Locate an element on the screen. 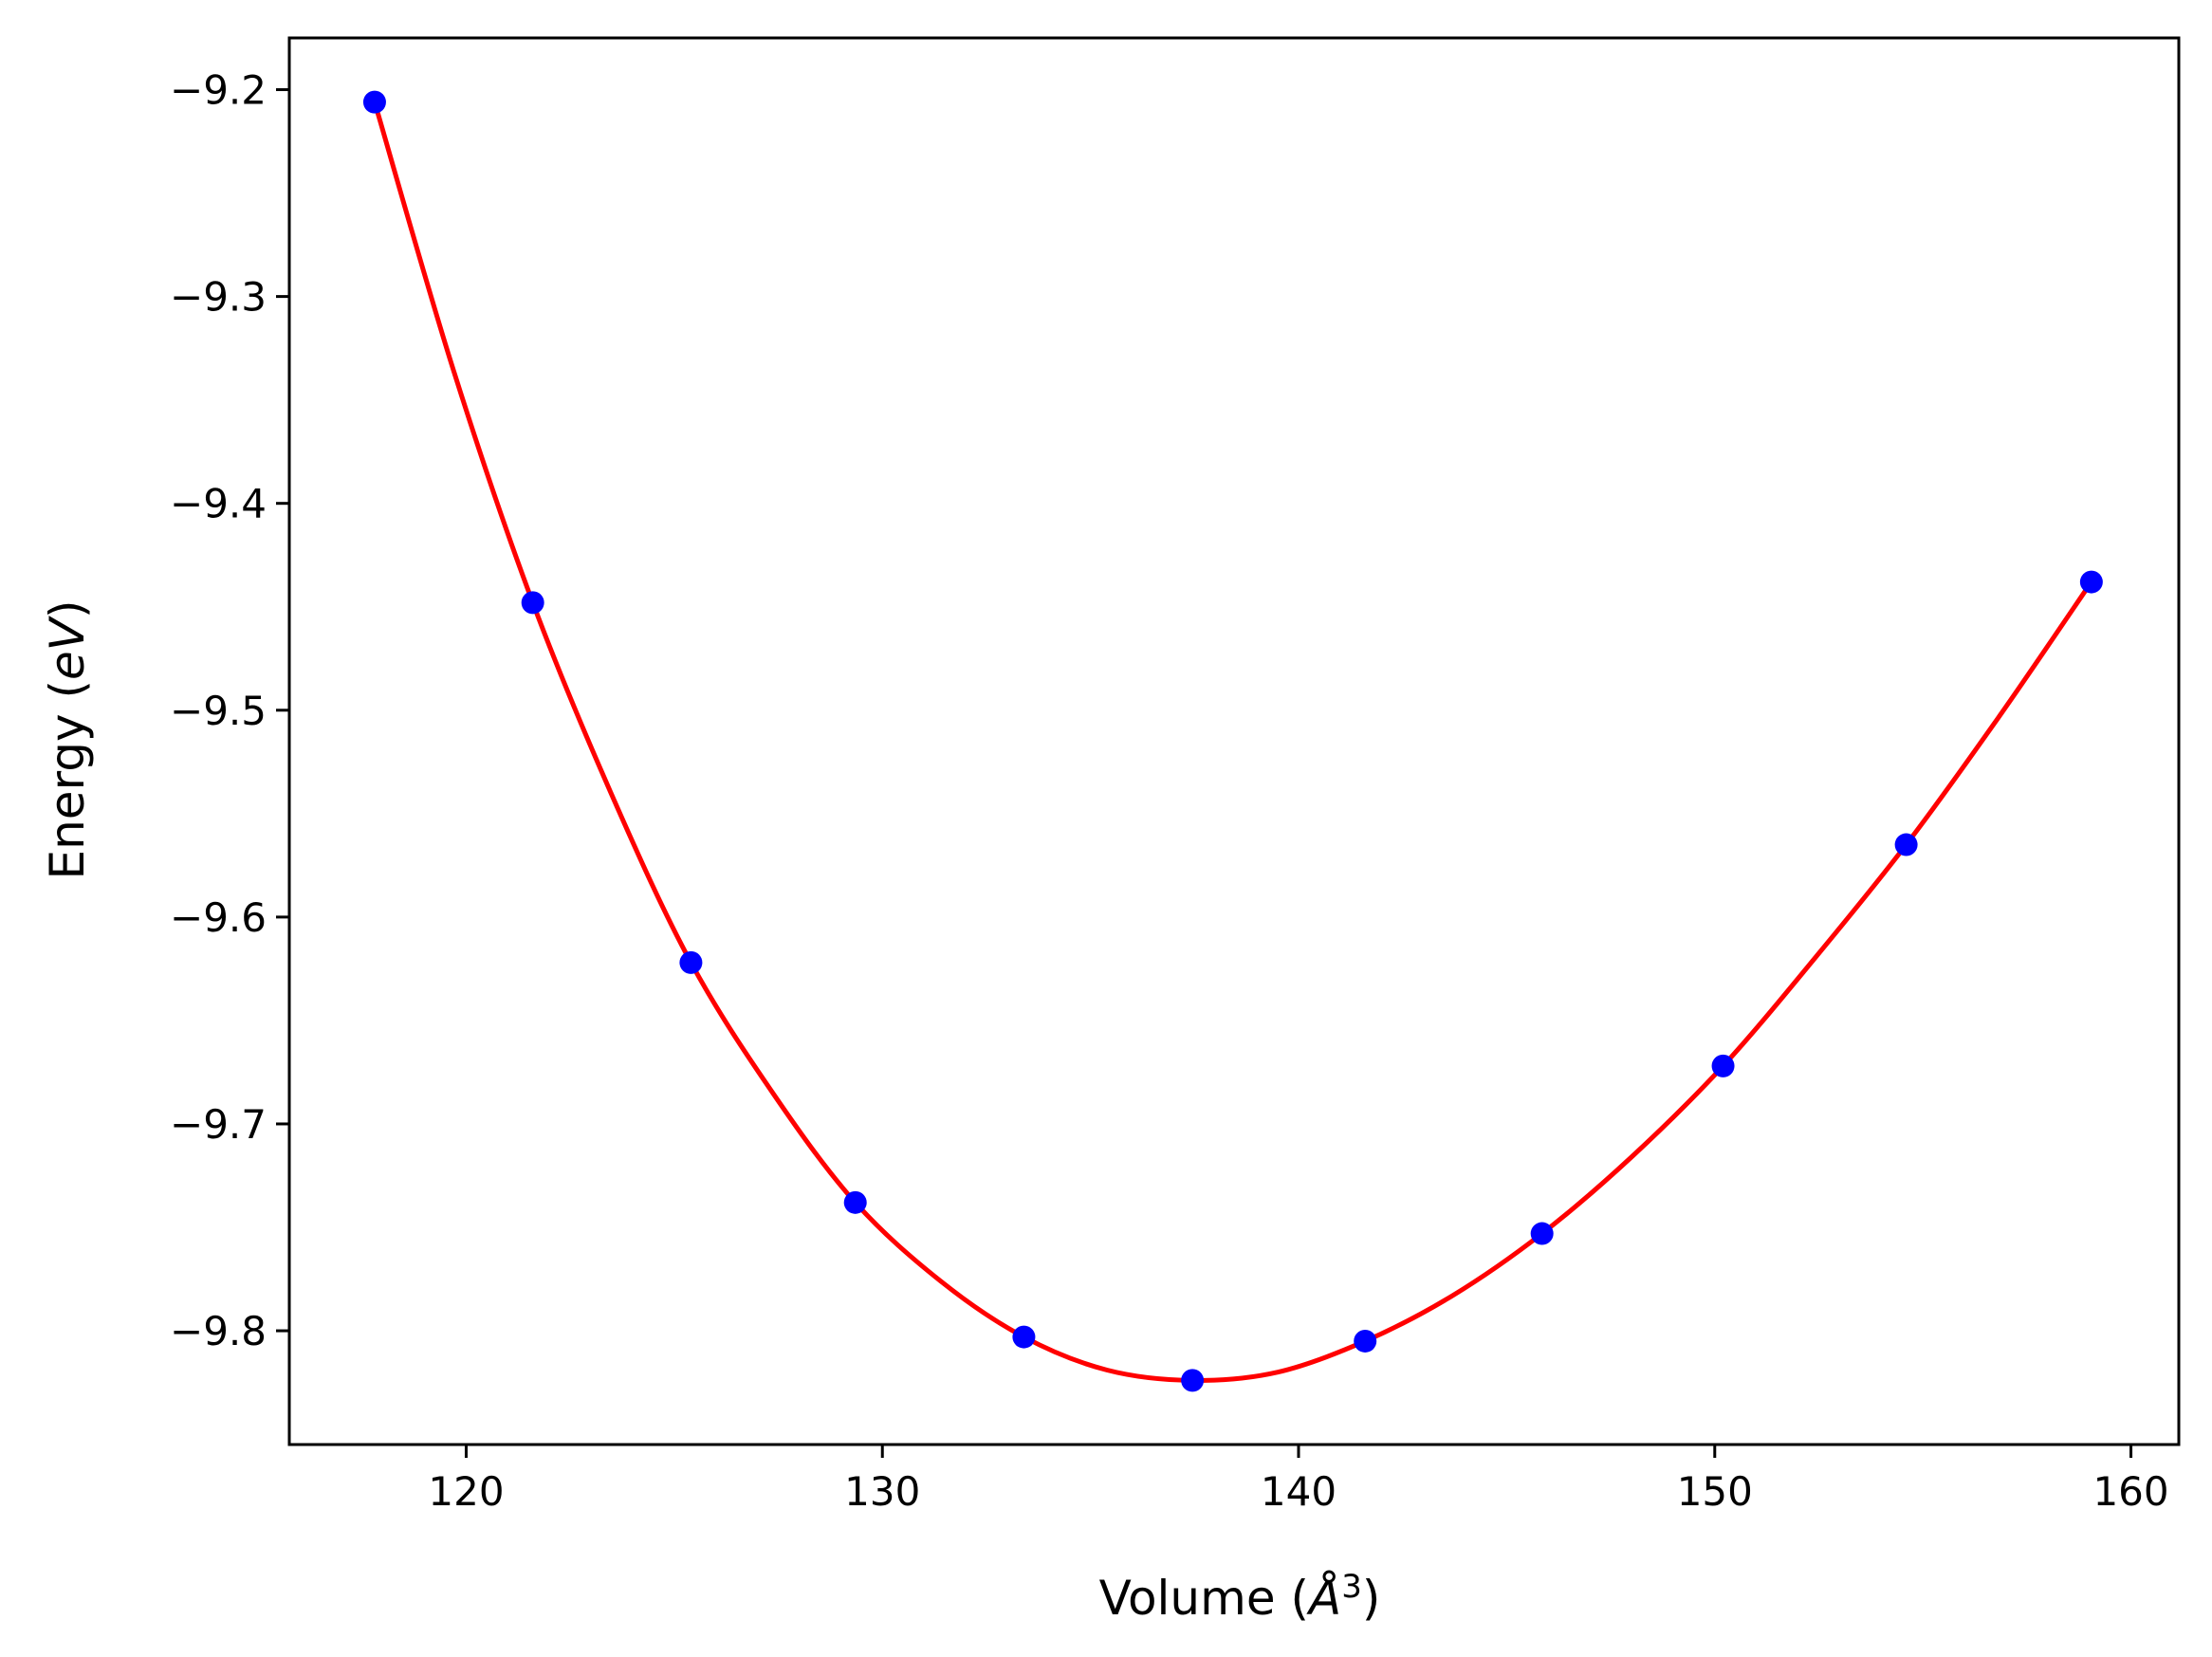 This screenshot has width=2212, height=1657. y-axis-ticks: −9.2 −9.3 −9.4 −9.5 −9.6 −9.7 −9.8 is located at coordinates (229, 710).